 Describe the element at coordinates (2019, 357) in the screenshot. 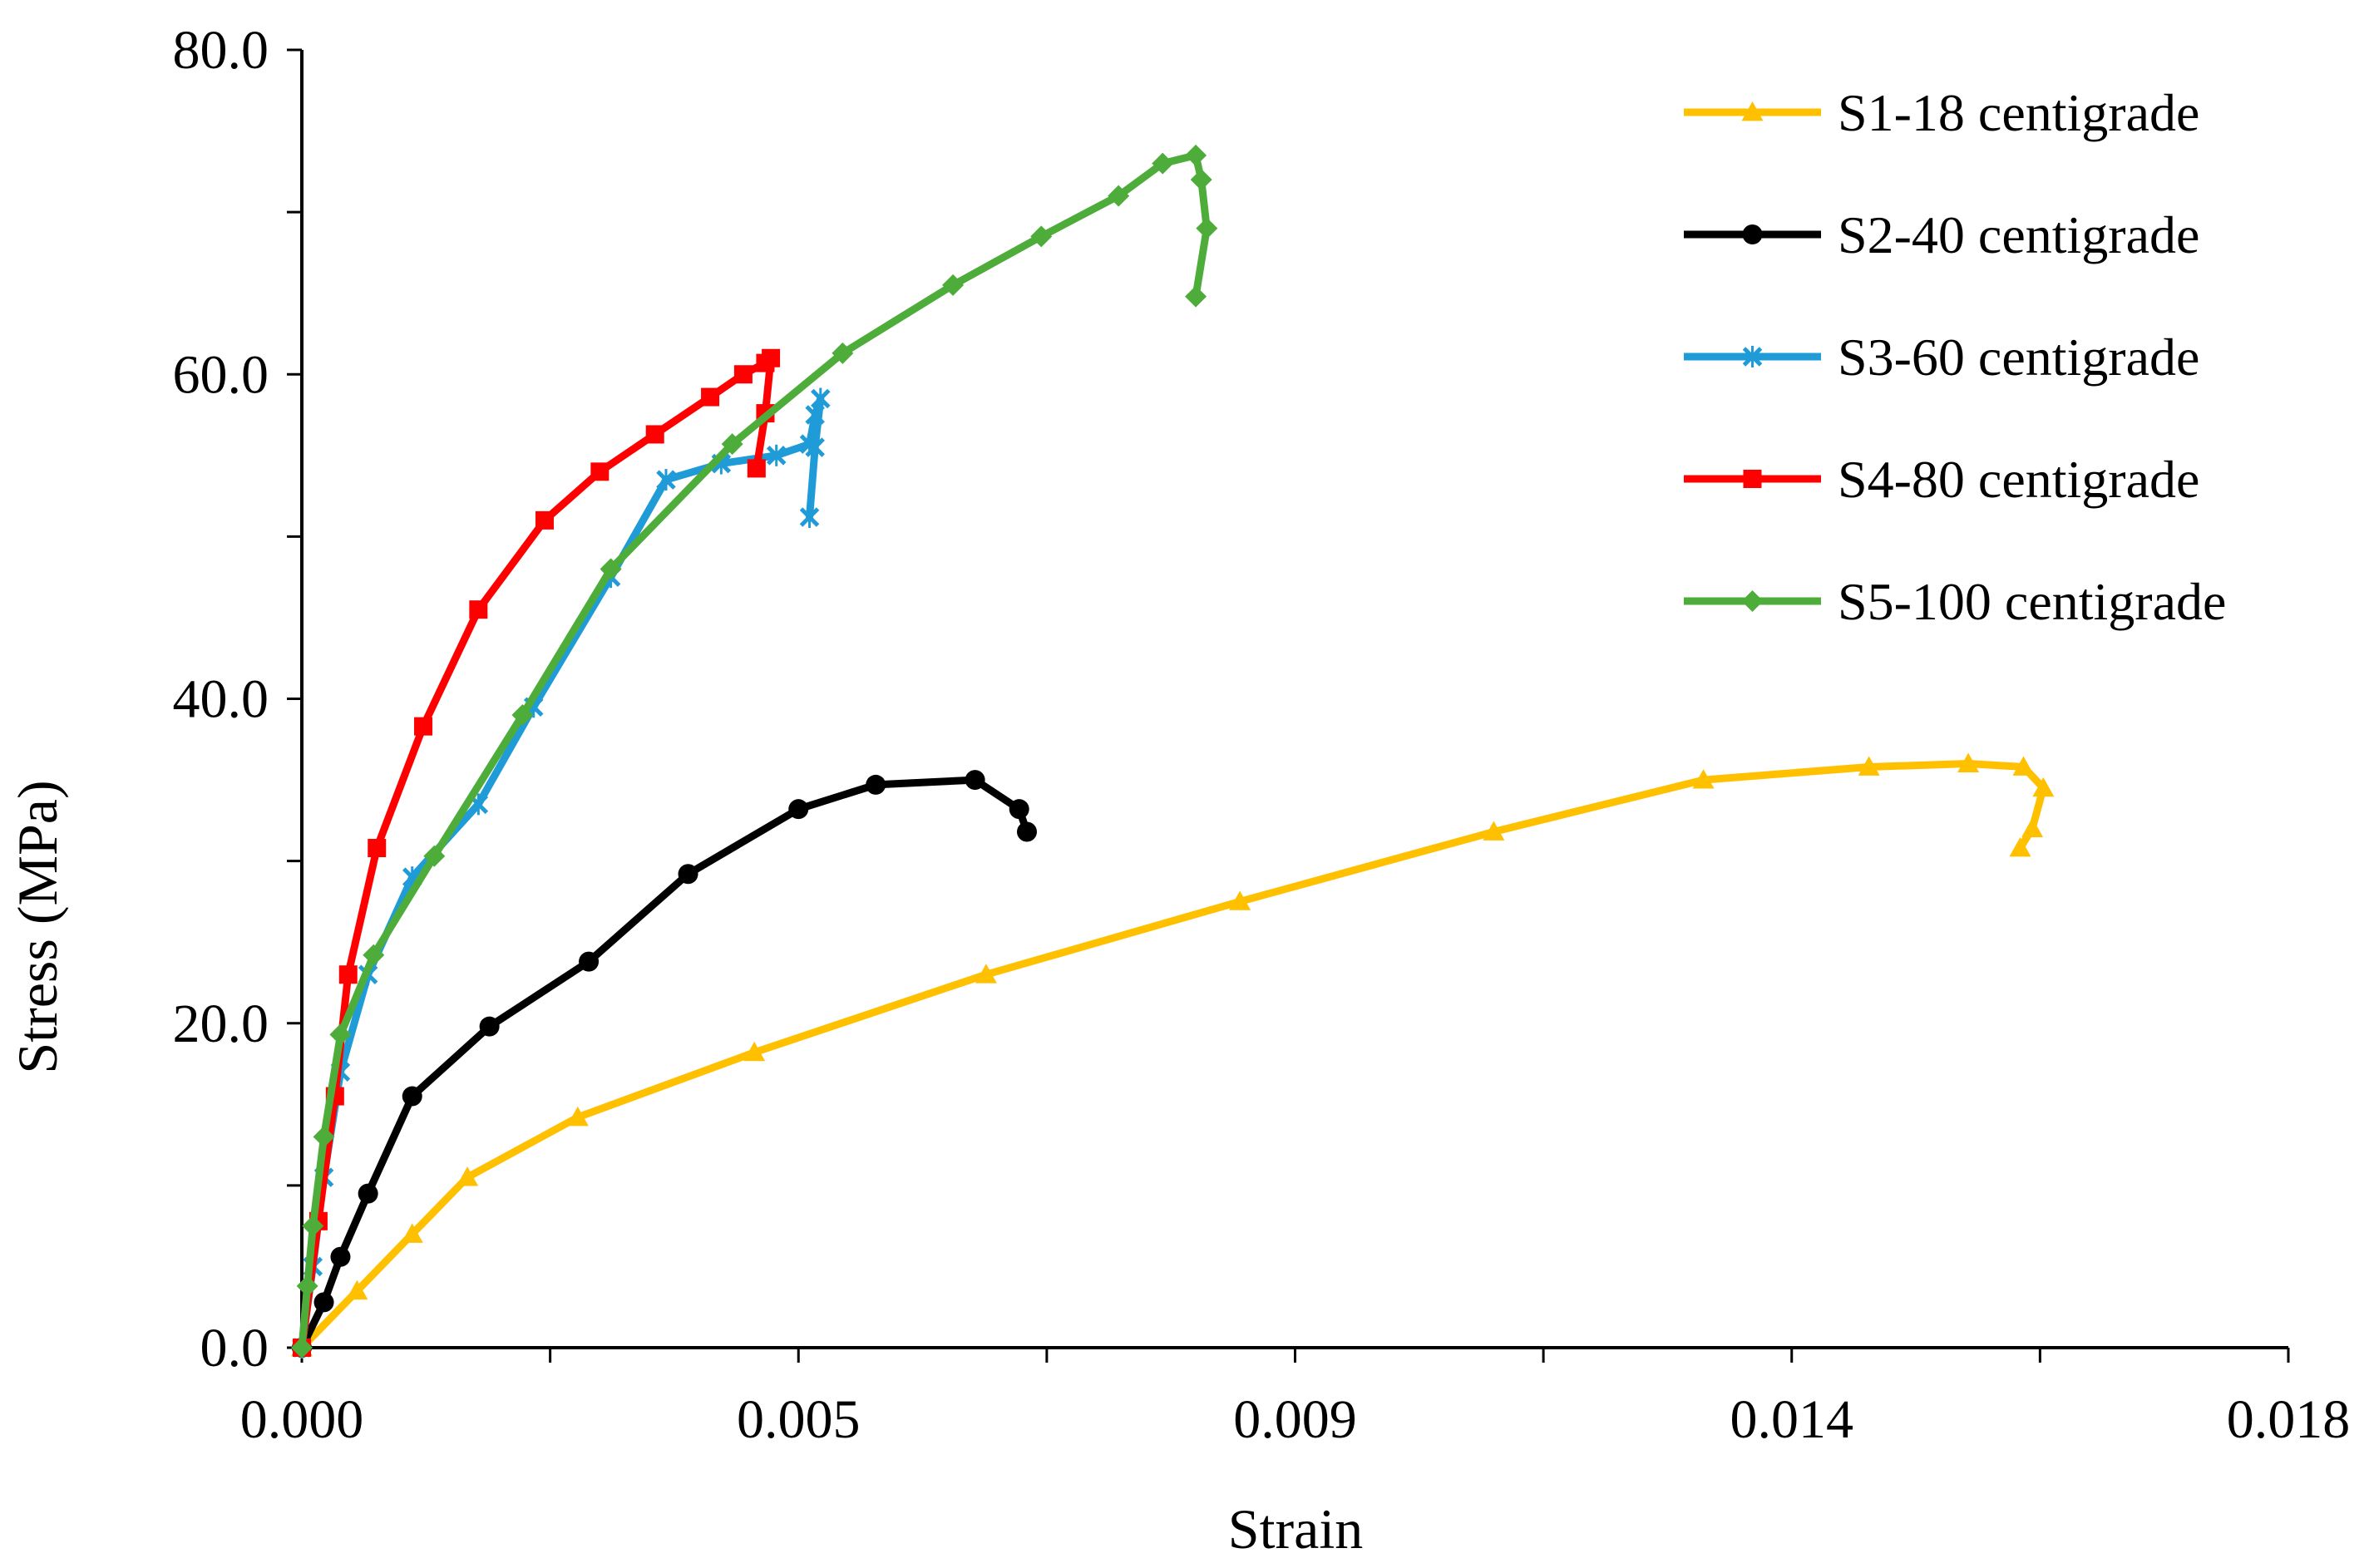

I see `legend-label: S3-60 centigrade` at that location.